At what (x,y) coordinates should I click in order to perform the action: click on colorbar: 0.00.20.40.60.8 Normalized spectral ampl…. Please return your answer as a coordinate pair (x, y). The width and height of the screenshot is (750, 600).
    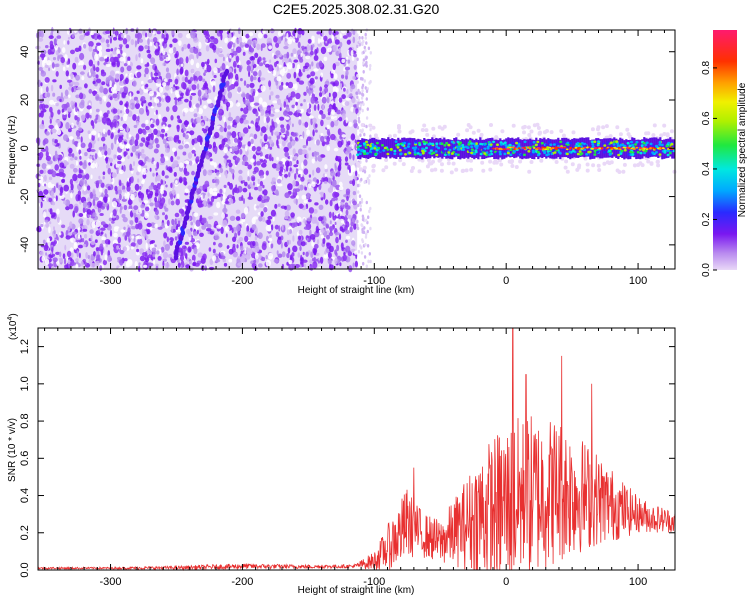
    Looking at the image, I should click on (724, 153).